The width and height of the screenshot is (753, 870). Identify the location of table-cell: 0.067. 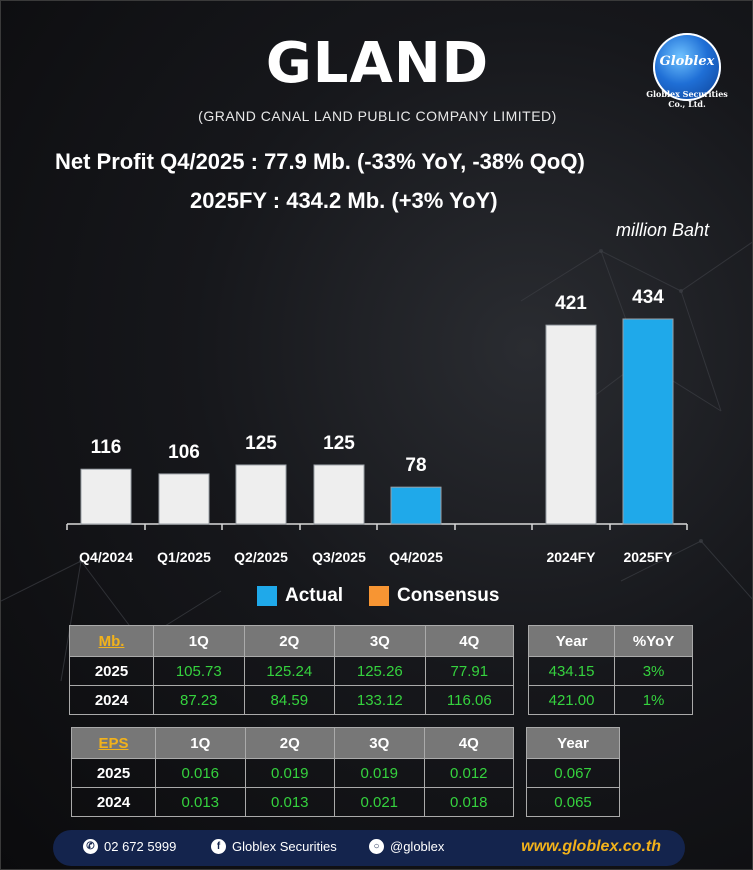
(573, 773).